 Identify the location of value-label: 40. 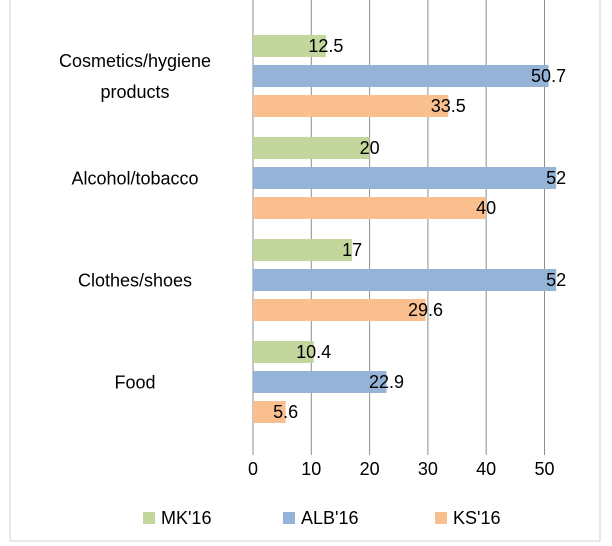
(486, 208).